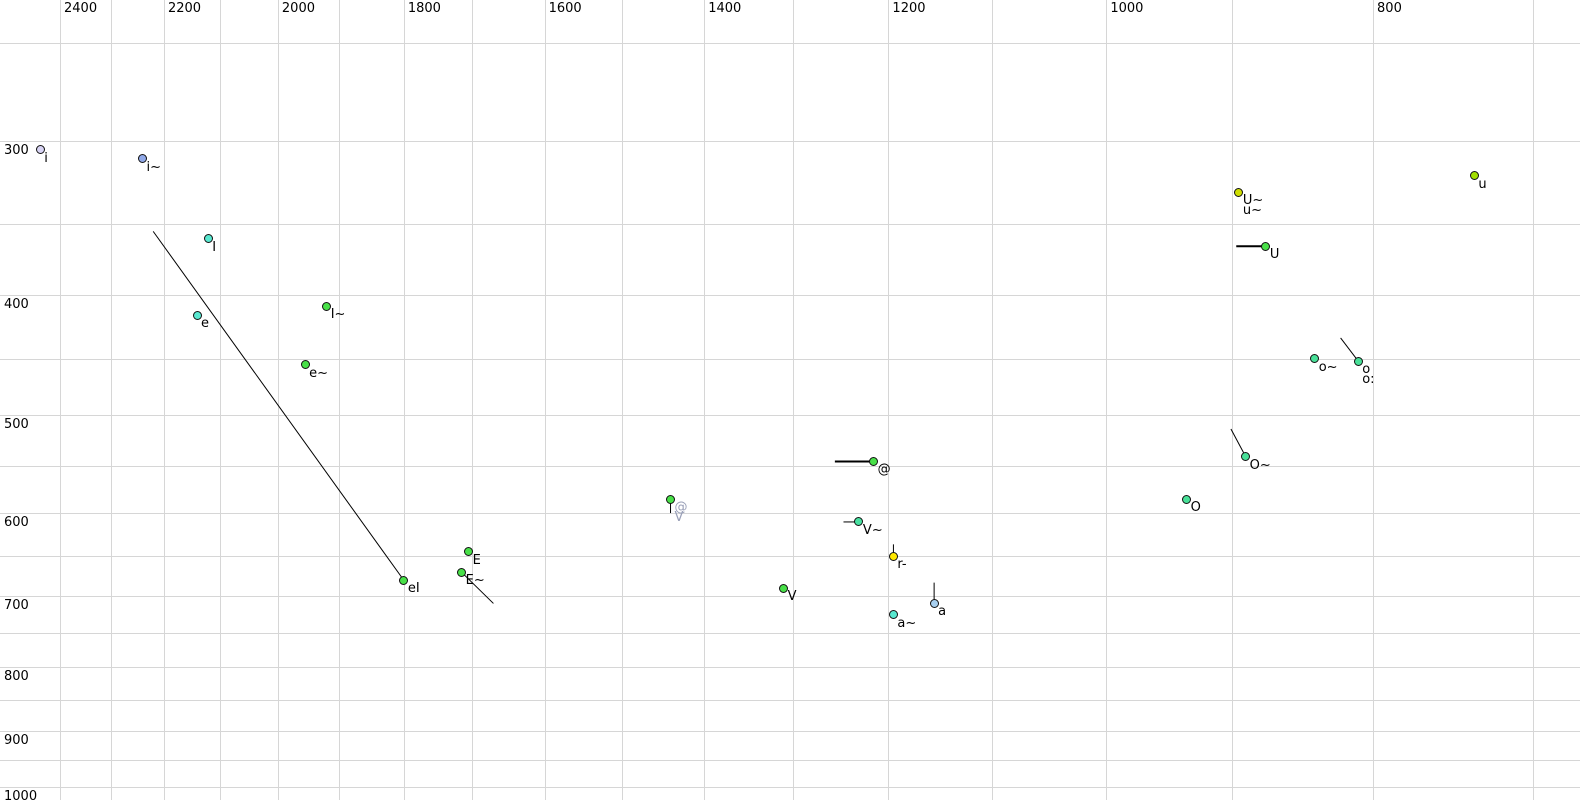 This screenshot has height=800, width=1580. I want to click on x-axis-tick-label: 1800, so click(424, 8).